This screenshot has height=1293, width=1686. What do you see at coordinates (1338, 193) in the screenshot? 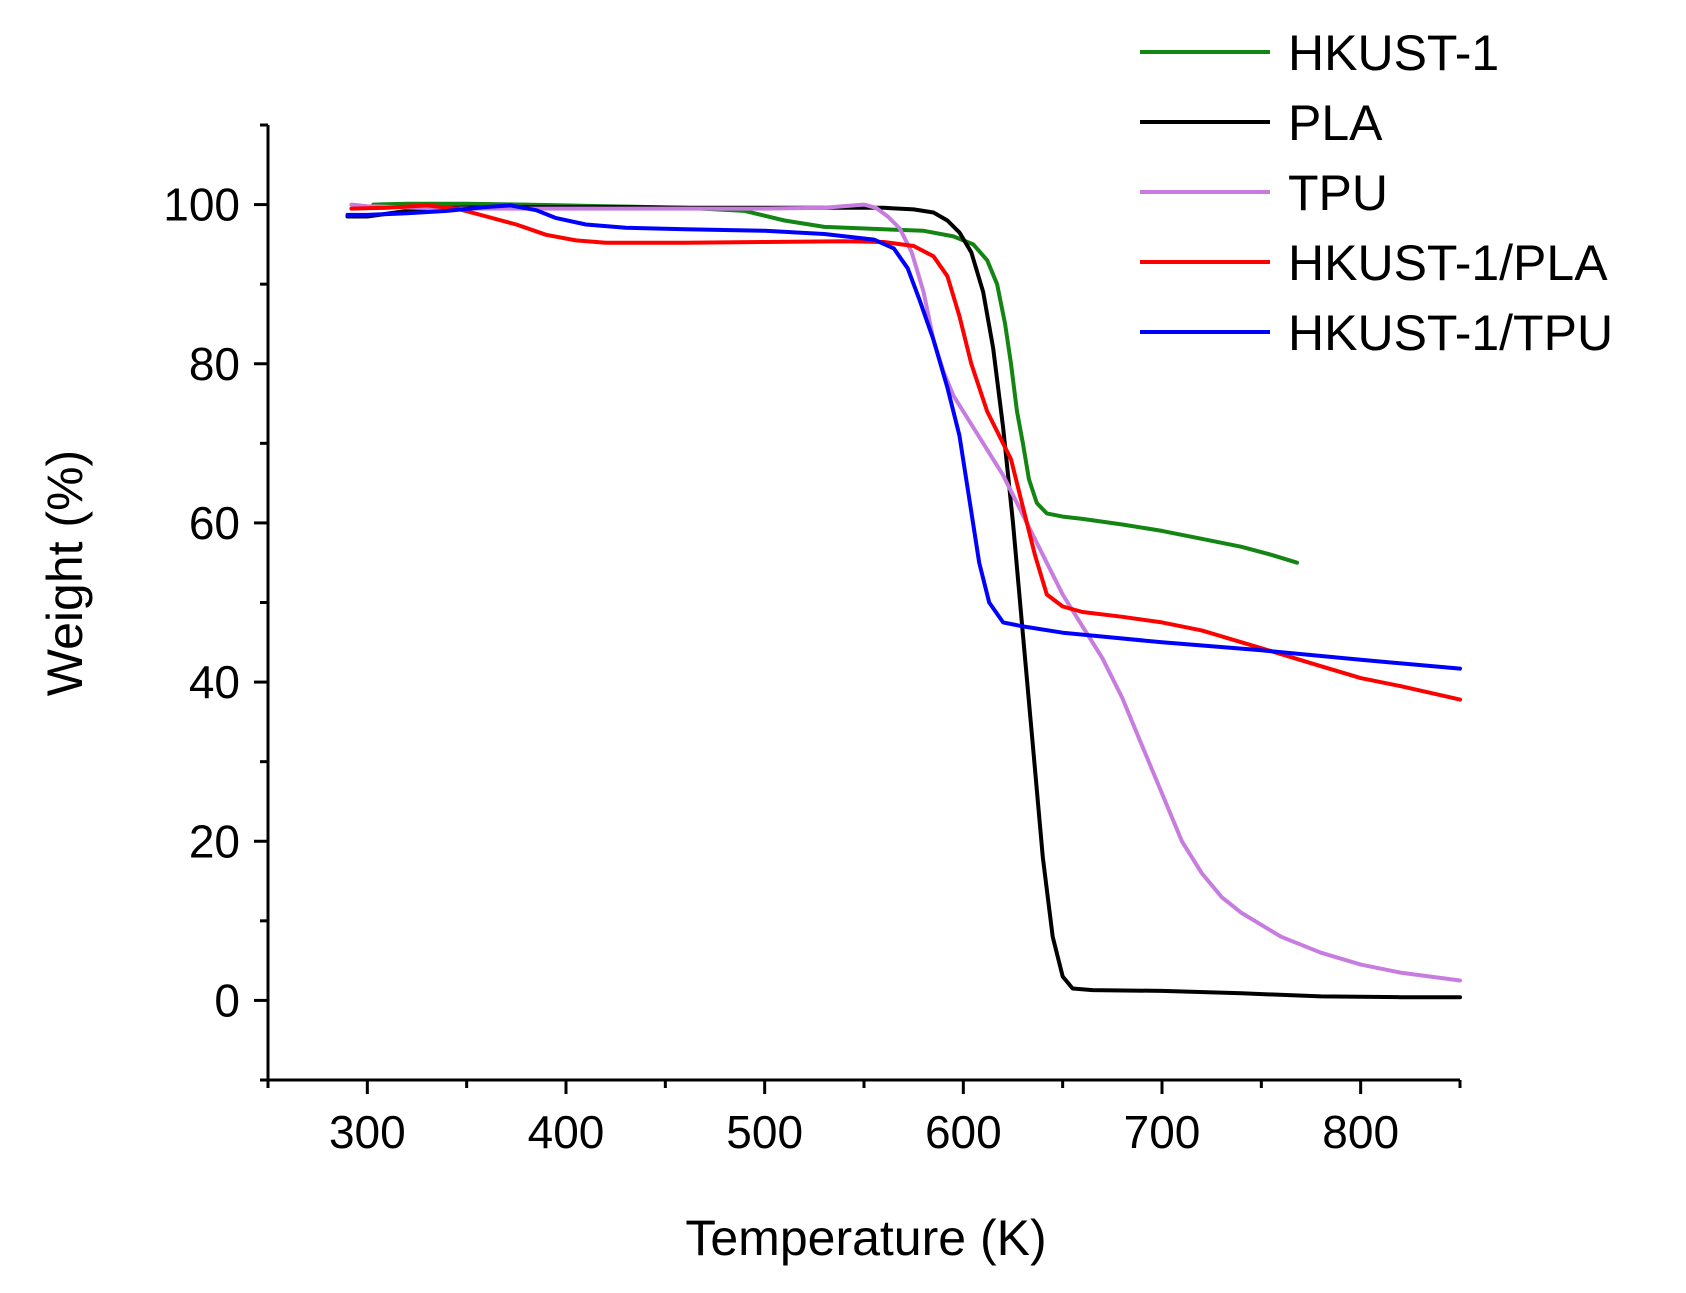
I see `legend-label-tpu: TPU` at bounding box center [1338, 193].